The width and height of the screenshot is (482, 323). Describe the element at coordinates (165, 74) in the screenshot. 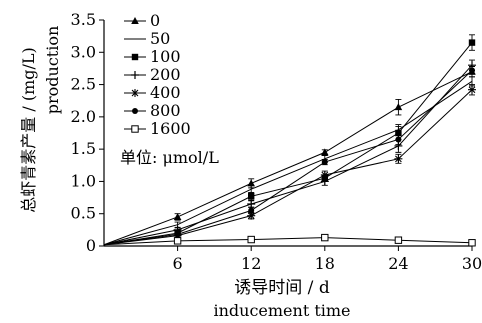

I see `legend-label: 200` at that location.